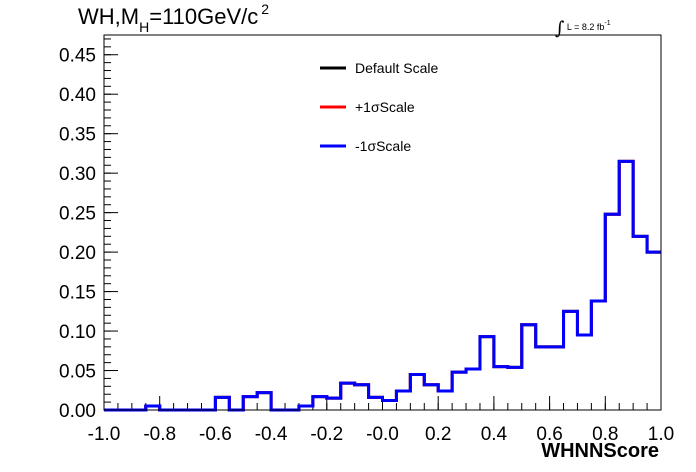  What do you see at coordinates (77, 372) in the screenshot?
I see `y-tick-label: 0.05` at bounding box center [77, 372].